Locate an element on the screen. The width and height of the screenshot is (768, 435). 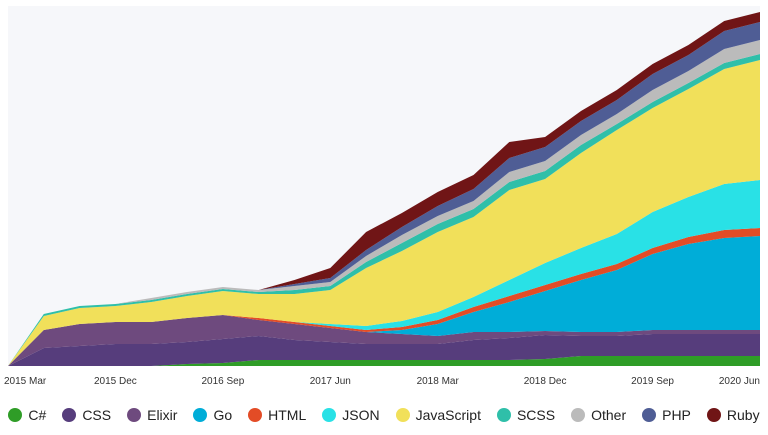
legend-item-php: PHP is located at coordinates (666, 415).